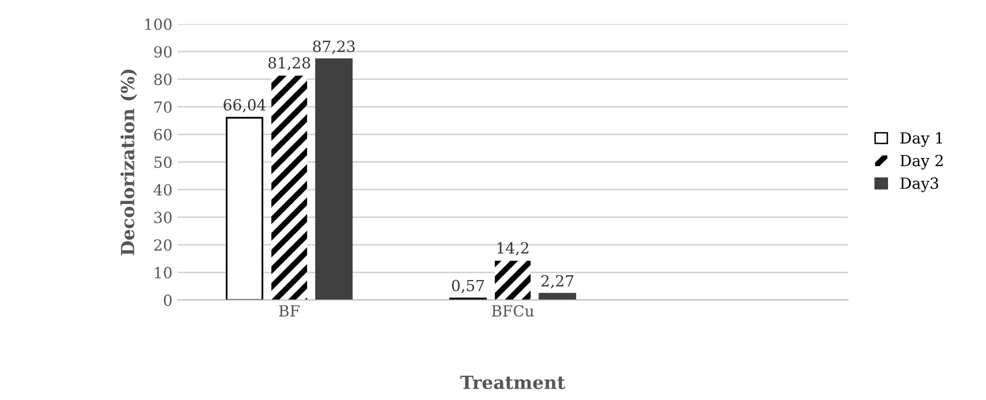  I want to click on legend-label: Day 1, so click(921, 139).